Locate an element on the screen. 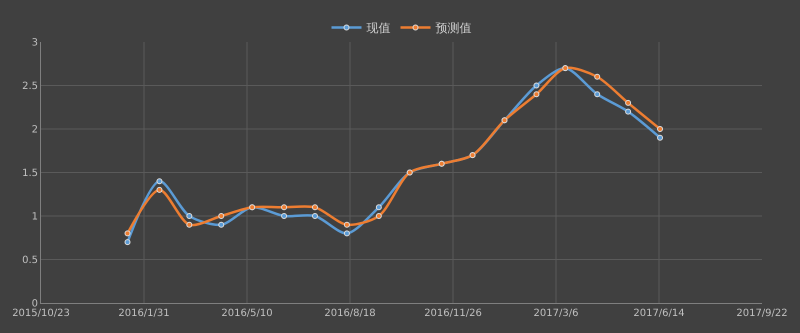 This screenshot has width=800, height=333. x-tick-label: 2015/10/23 is located at coordinates (41, 313).